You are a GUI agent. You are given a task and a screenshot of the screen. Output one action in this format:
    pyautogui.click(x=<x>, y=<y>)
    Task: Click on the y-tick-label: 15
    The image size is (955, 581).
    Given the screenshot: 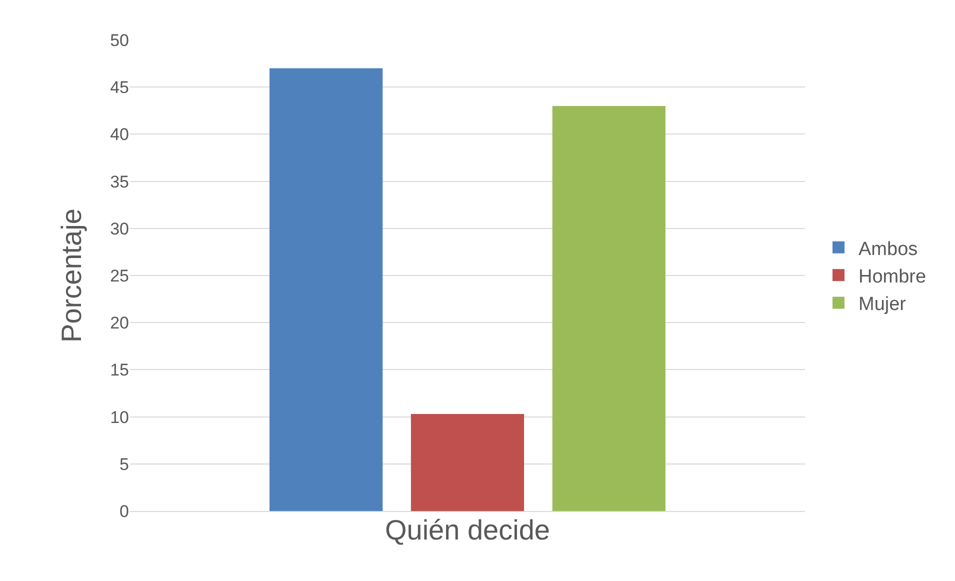 What is the action you would take?
    pyautogui.click(x=119, y=370)
    